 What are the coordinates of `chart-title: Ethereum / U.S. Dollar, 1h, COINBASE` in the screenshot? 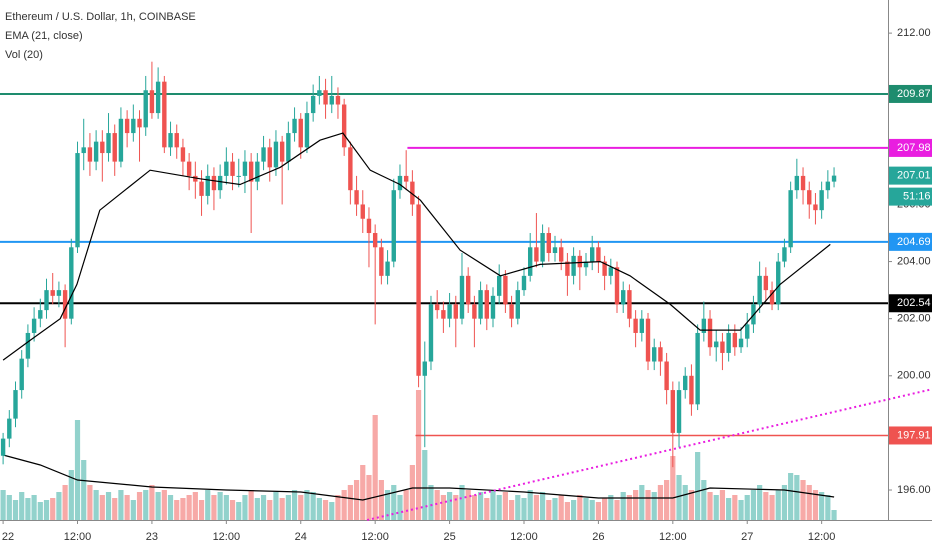 It's located at (100, 17).